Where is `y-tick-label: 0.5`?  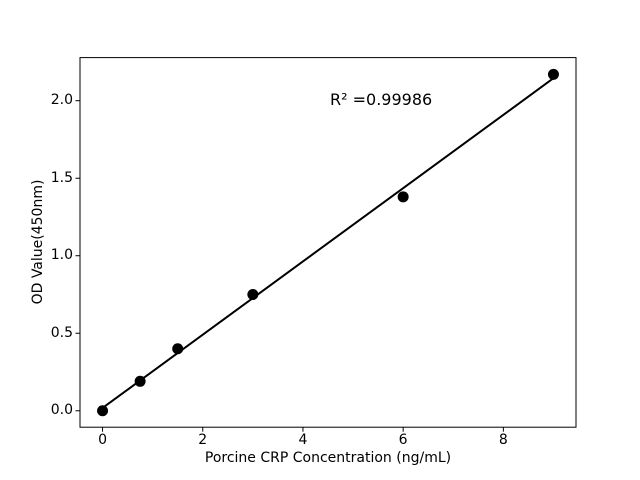 y-tick-label: 0.5 is located at coordinates (61, 332).